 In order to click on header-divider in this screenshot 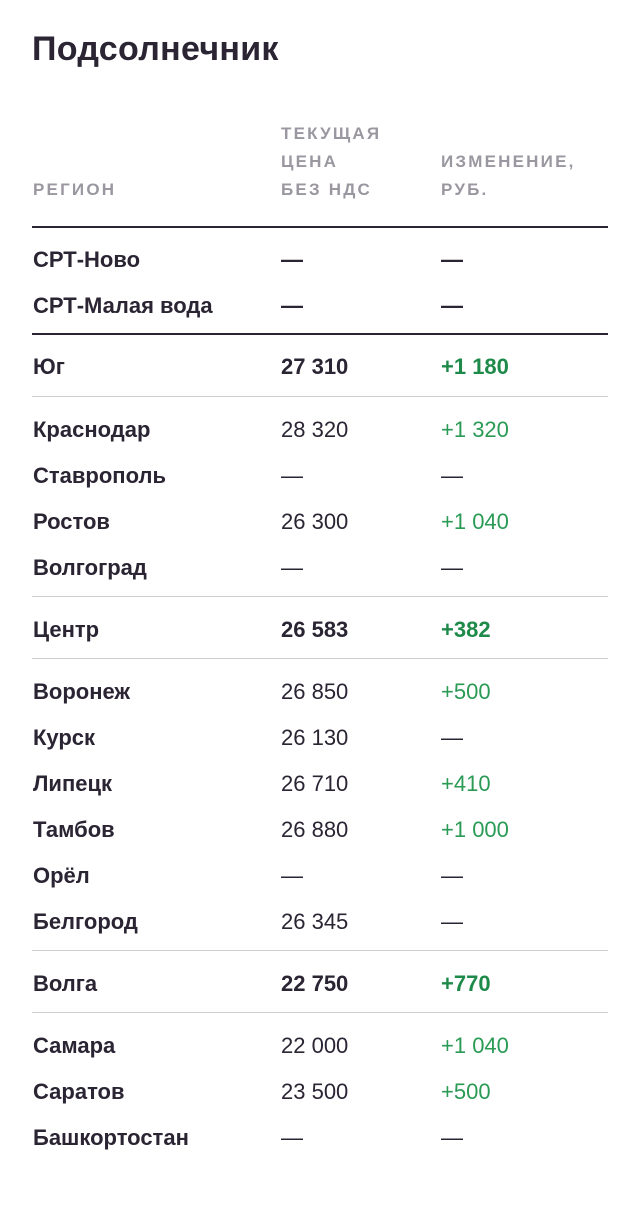, I will do `click(320, 227)`.